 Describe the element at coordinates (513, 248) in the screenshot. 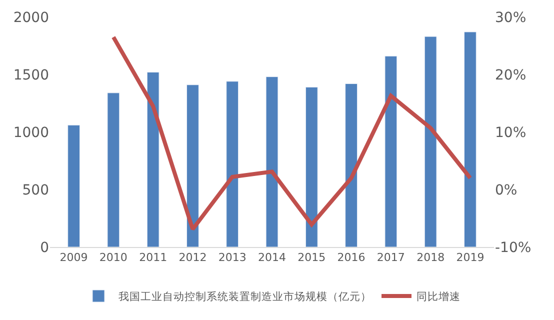

I see `y2-tick-label: -10%` at that location.